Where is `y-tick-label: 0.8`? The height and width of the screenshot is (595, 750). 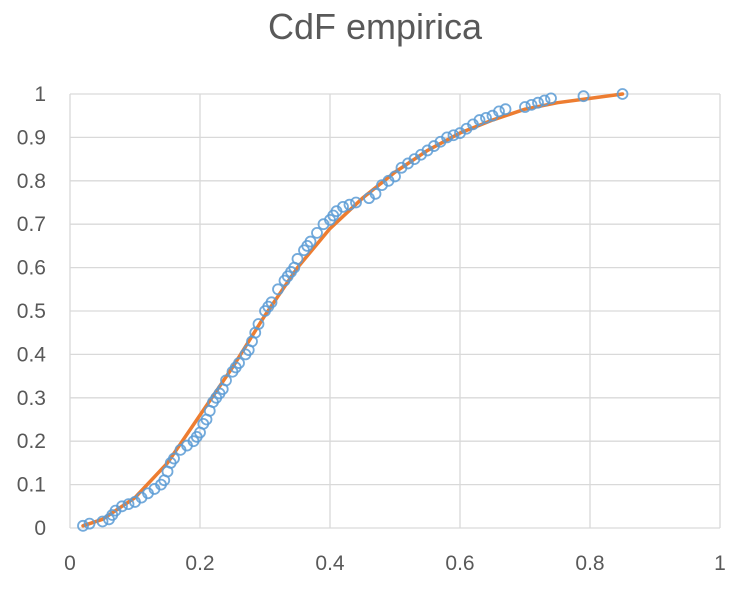 y-tick-label: 0.8 is located at coordinates (31, 181).